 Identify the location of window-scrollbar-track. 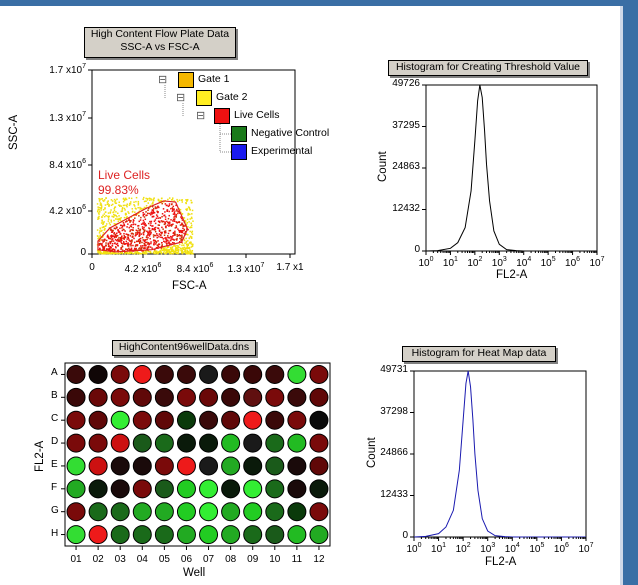
(629, 292).